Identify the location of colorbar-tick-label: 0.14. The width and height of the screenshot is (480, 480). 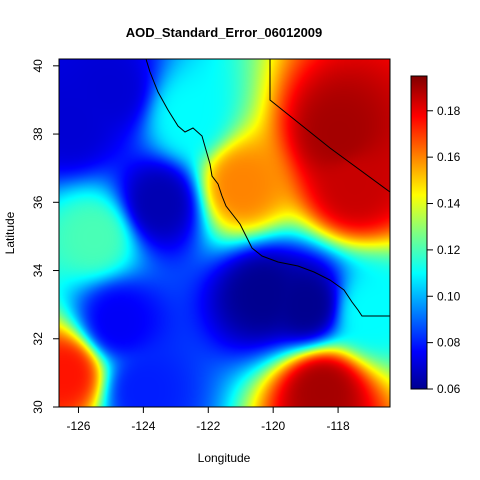
(449, 204).